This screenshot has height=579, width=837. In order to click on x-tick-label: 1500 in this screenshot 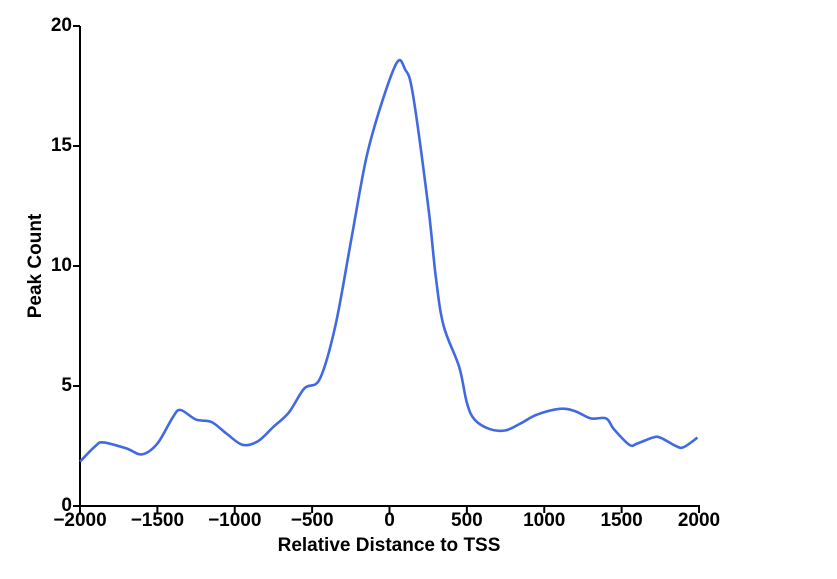, I will do `click(621, 520)`.